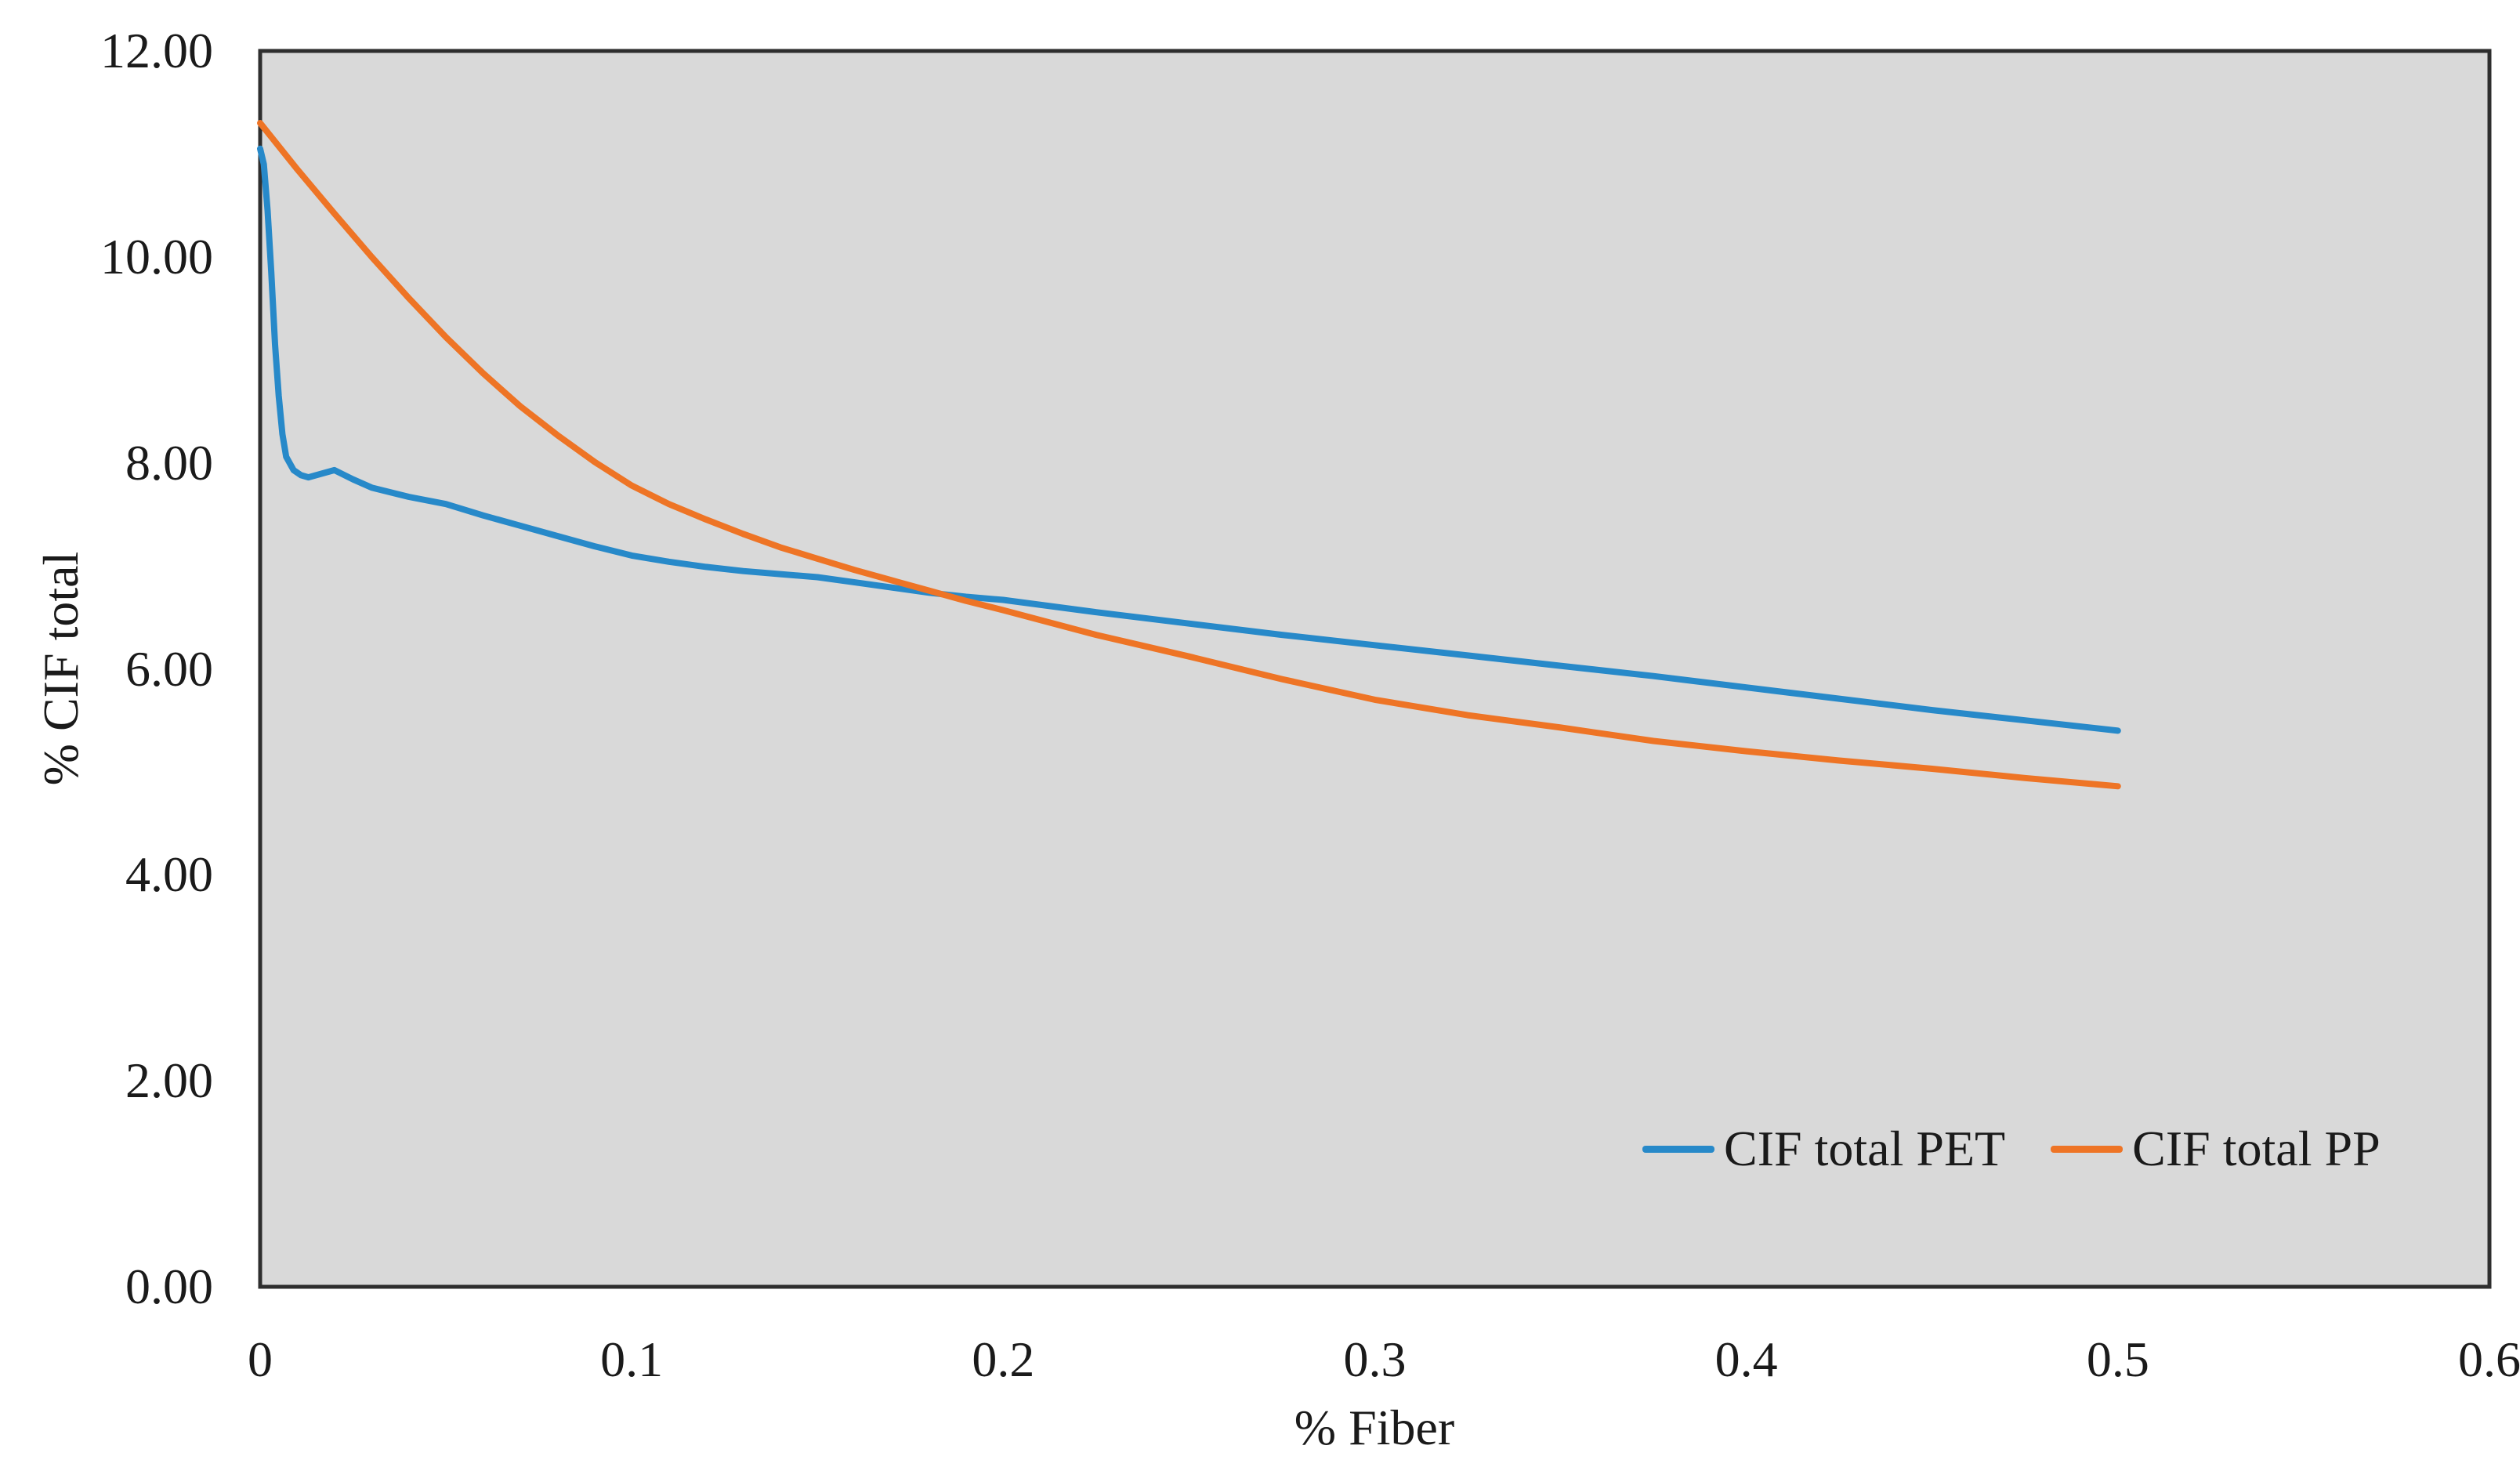 The width and height of the screenshot is (2520, 1478). I want to click on x-tick-label: 0.5, so click(2117, 1359).